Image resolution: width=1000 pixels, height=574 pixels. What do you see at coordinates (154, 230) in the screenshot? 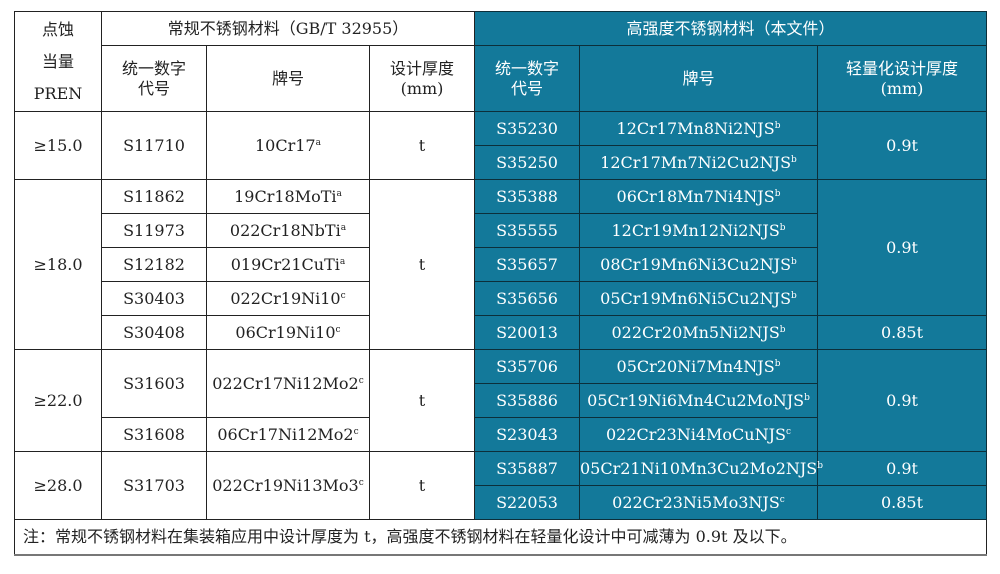
I see `conventional-code: S11973` at bounding box center [154, 230].